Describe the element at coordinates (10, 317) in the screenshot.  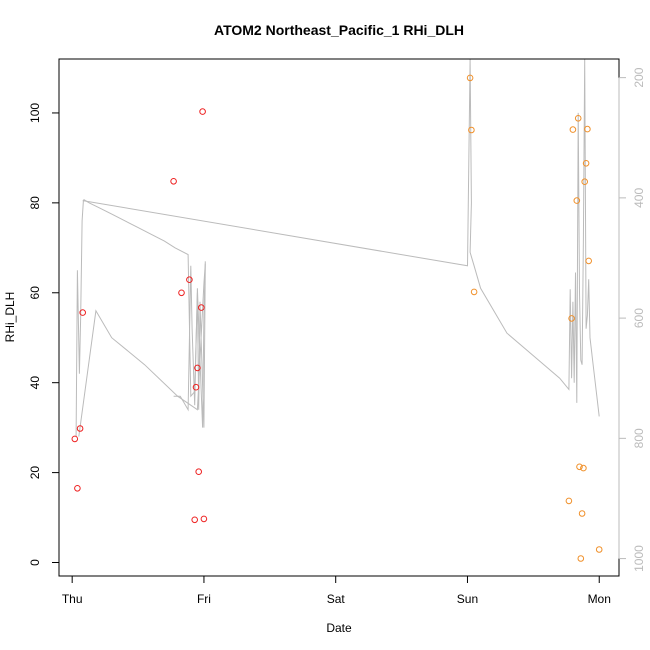
I see `y-axis-label: RHi_DLH` at that location.